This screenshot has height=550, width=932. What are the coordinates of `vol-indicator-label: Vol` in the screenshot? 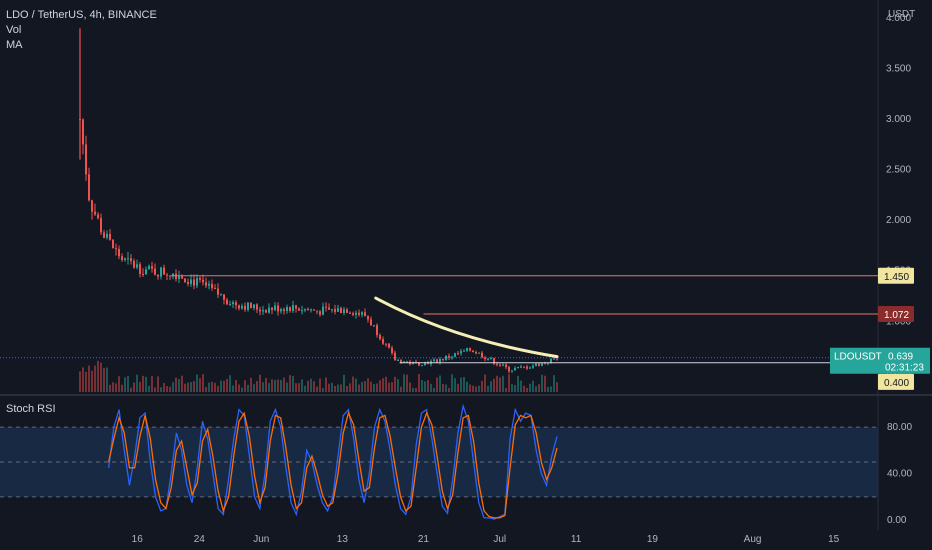 It's located at (14, 30).